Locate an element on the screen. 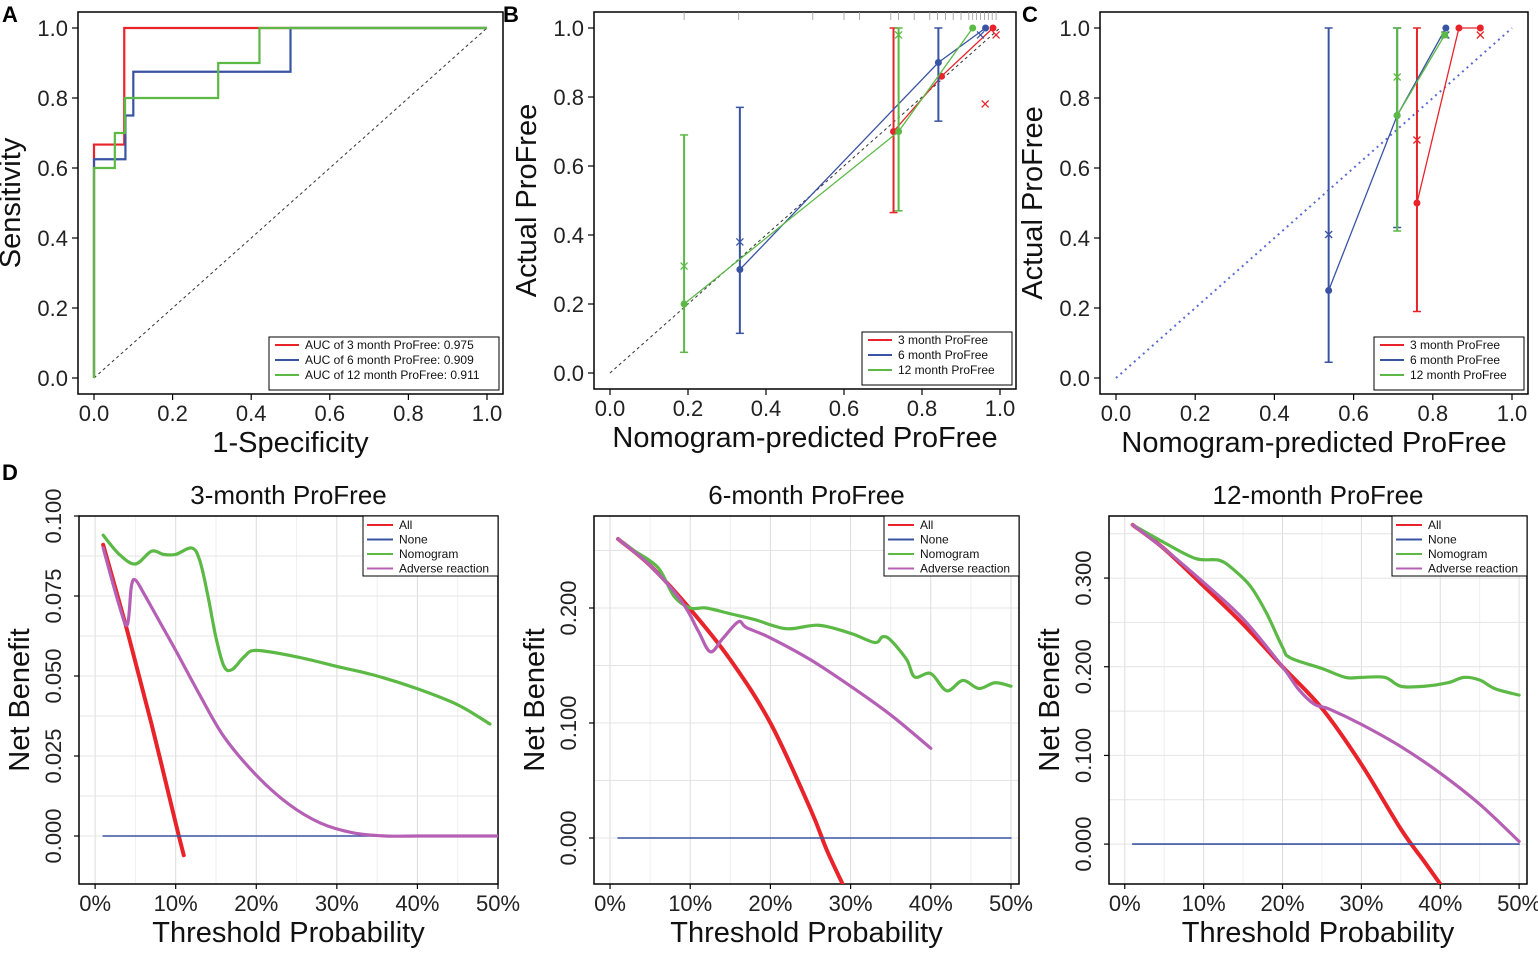 The image size is (1538, 953). y-tick-label: 0.075 is located at coordinates (53, 595).